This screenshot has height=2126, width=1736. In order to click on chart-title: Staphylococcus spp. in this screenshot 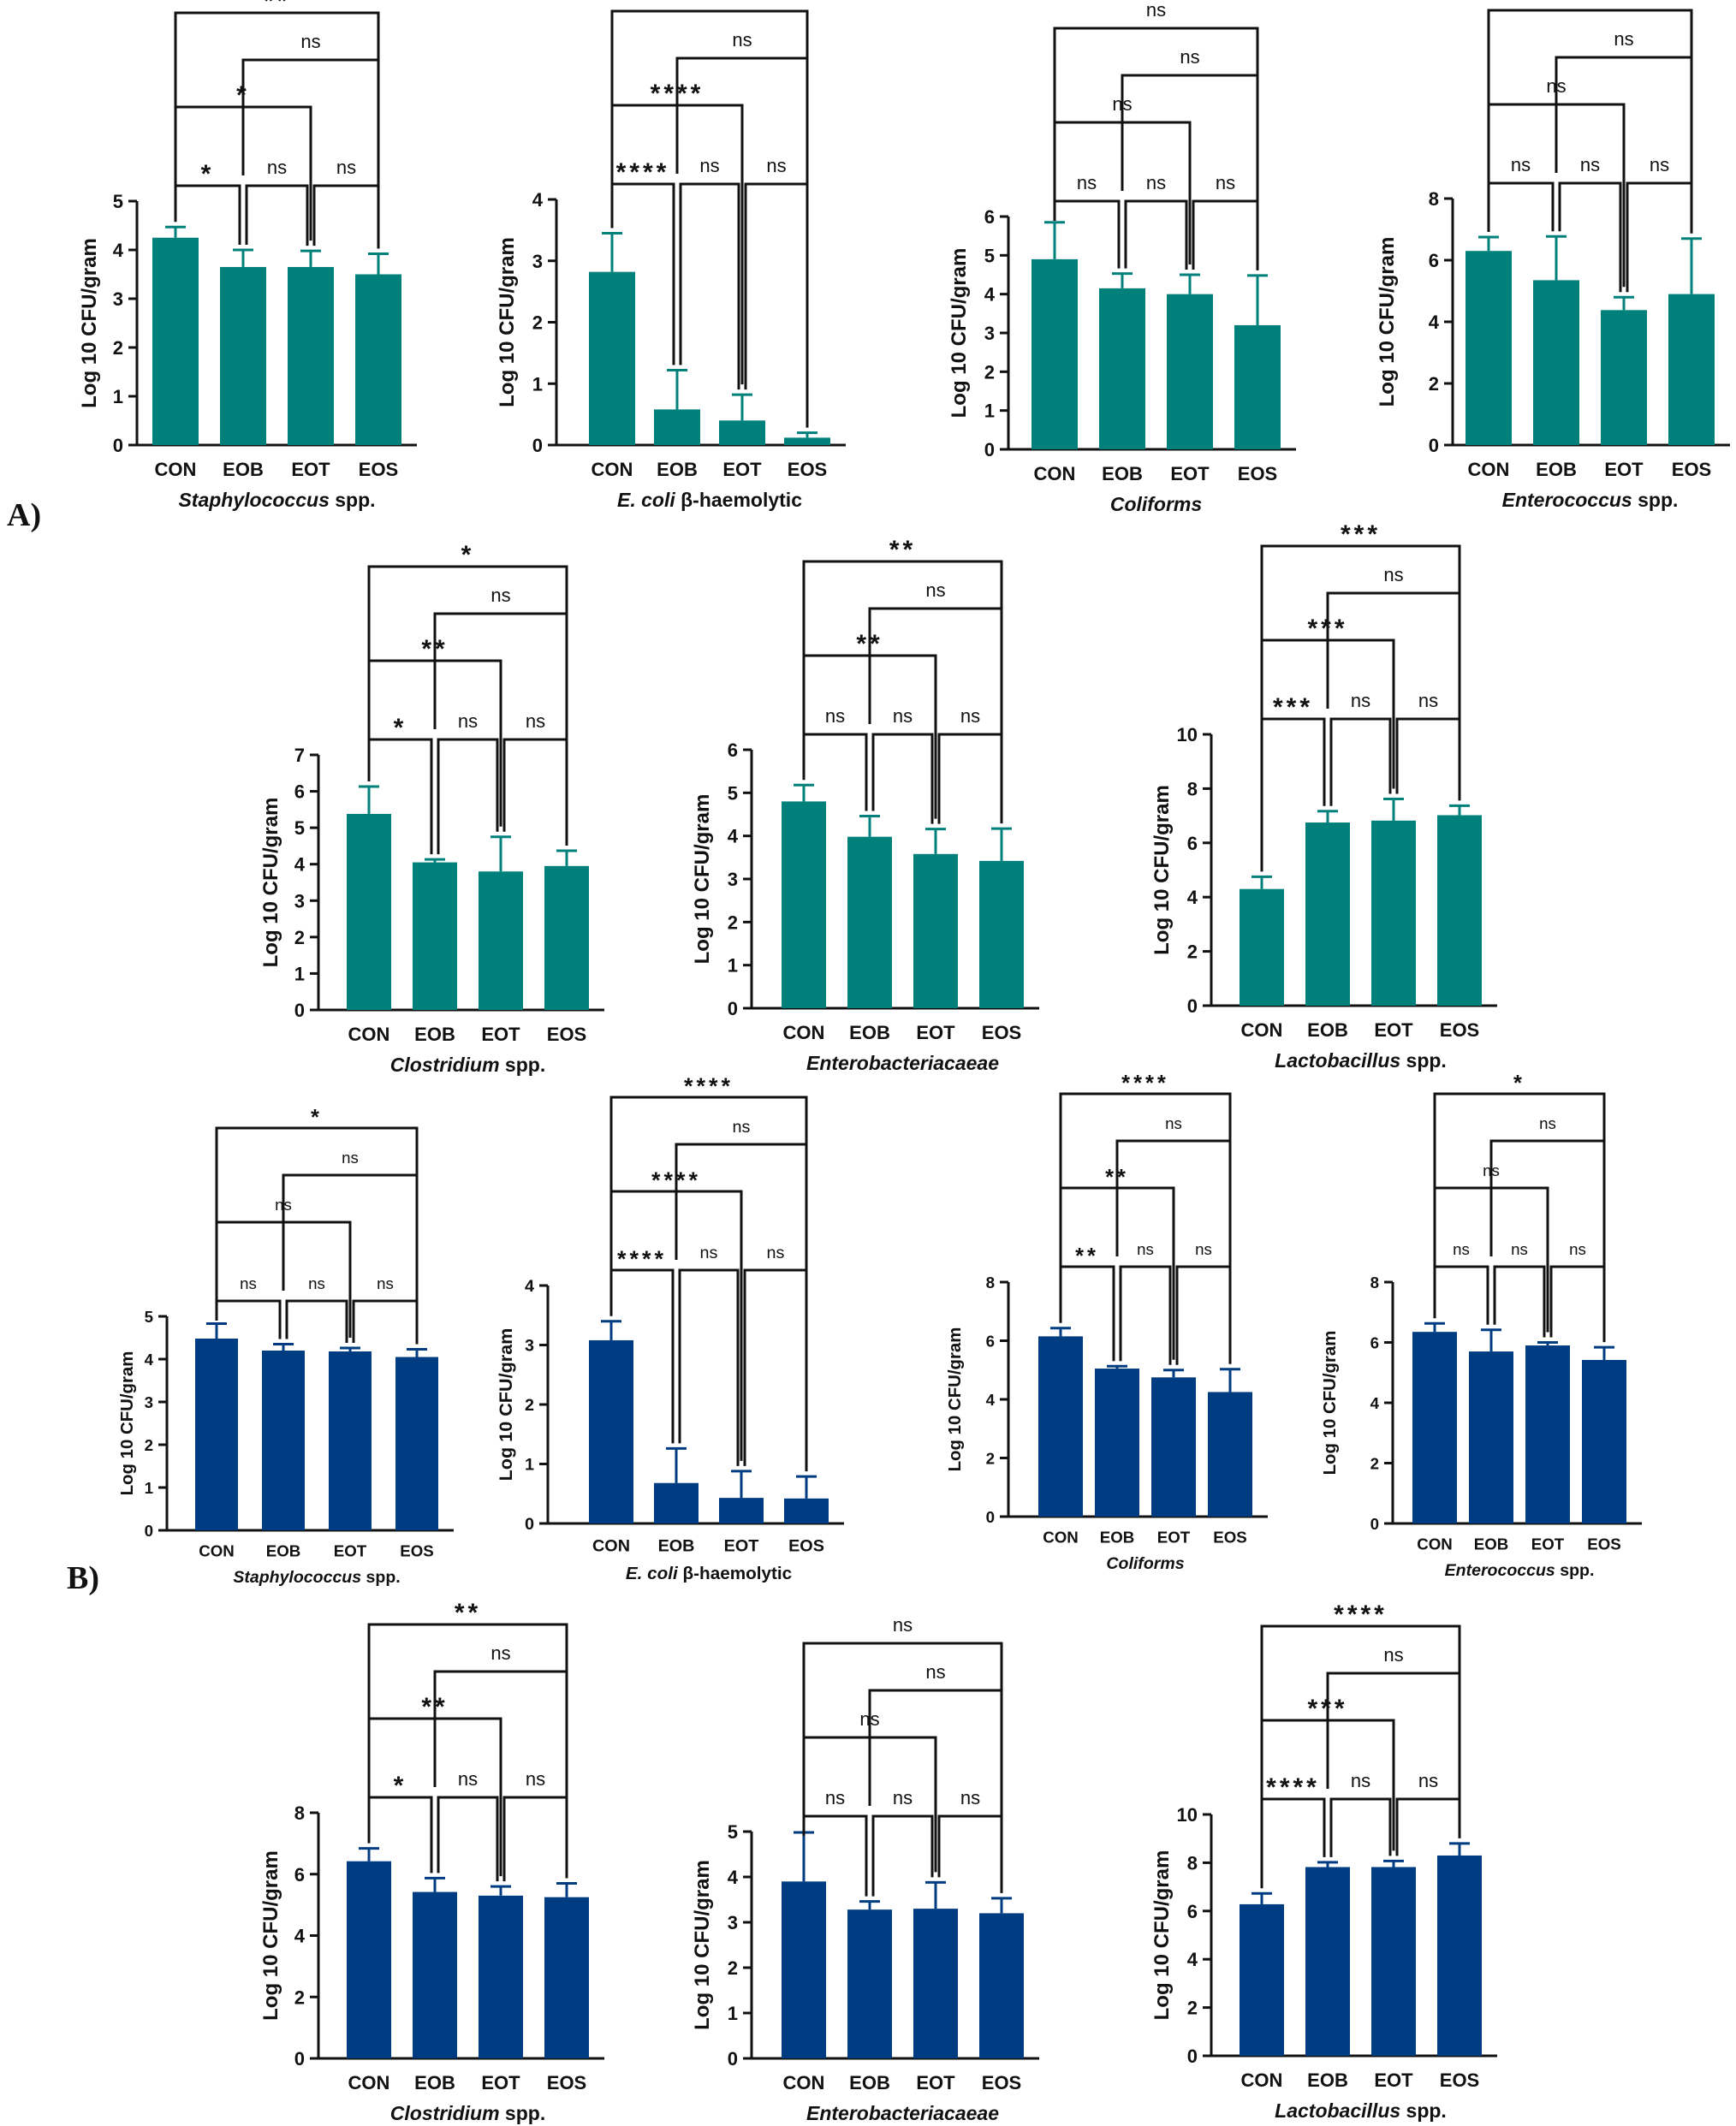, I will do `click(317, 1577)`.